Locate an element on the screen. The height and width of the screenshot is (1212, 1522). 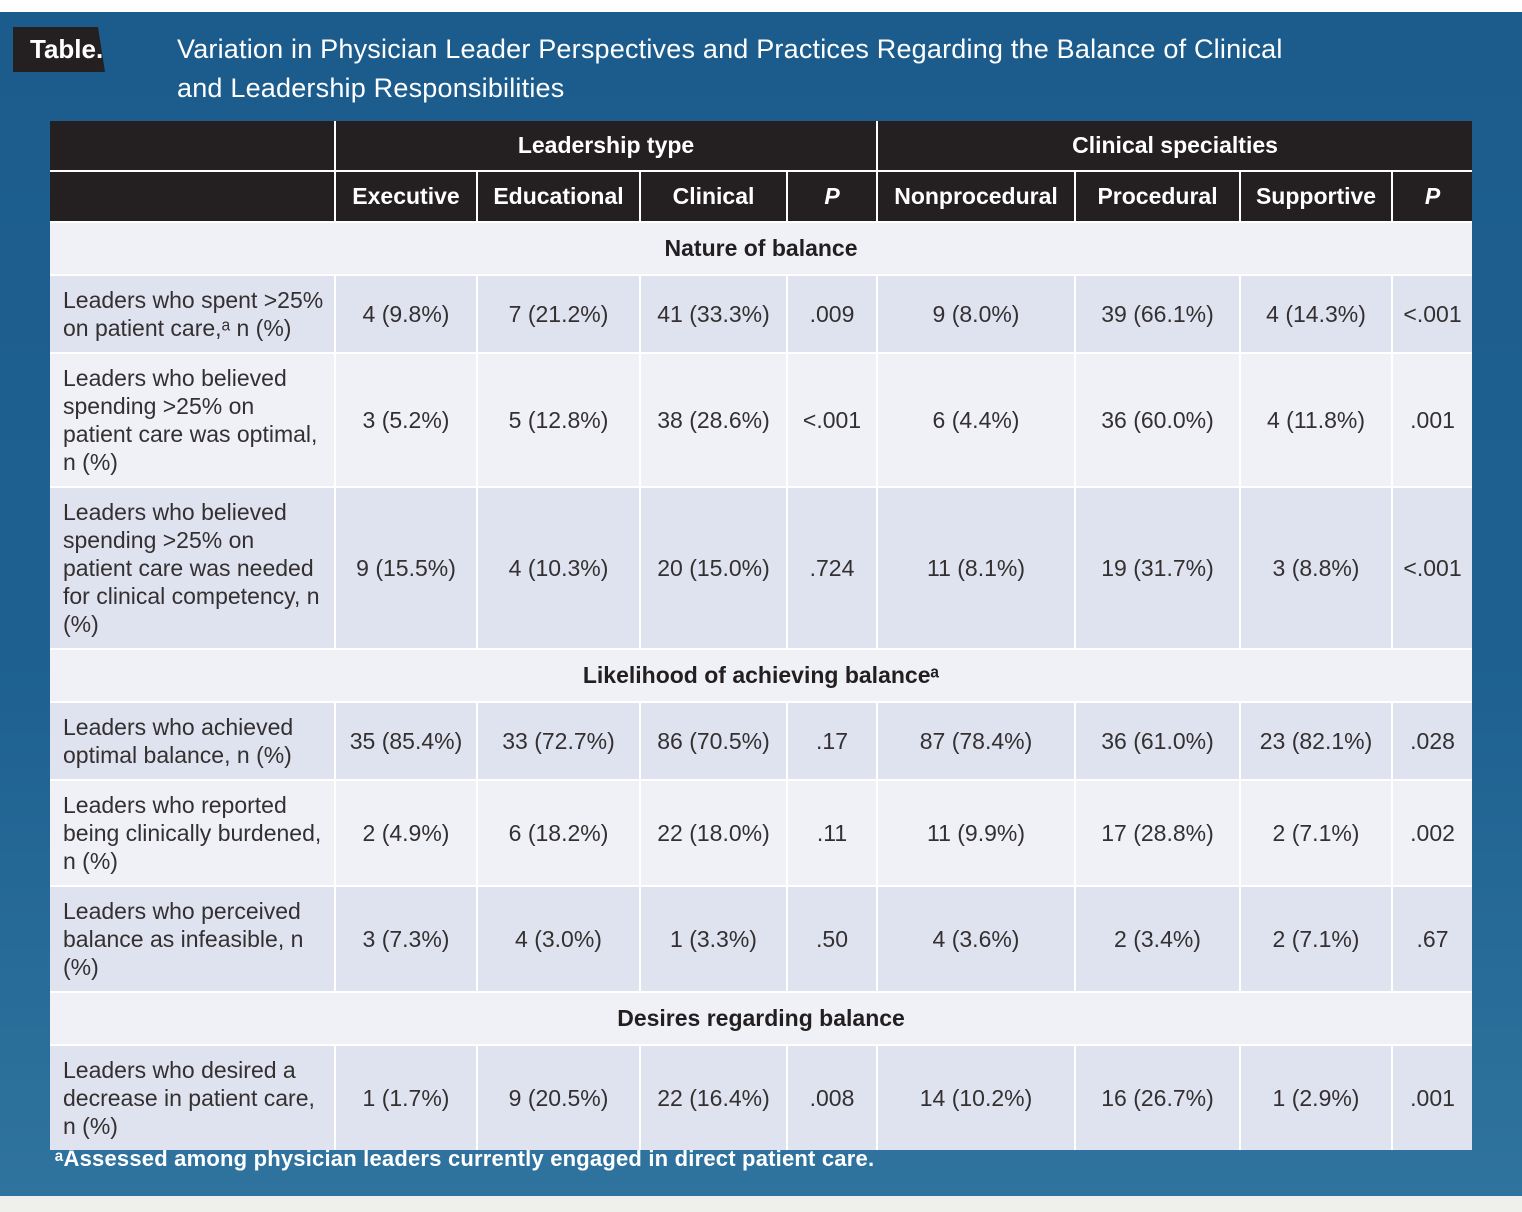
table-cell: .724 is located at coordinates (833, 568).